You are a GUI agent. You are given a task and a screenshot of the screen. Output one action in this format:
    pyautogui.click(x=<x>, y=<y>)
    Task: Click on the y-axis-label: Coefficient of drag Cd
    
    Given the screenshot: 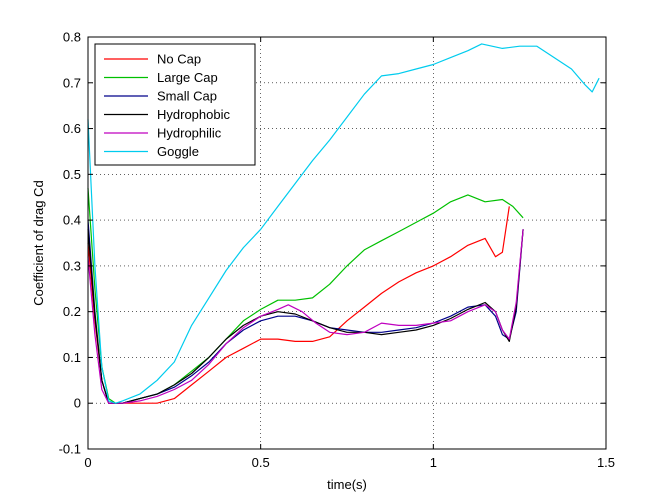 What is the action you would take?
    pyautogui.click(x=38, y=243)
    